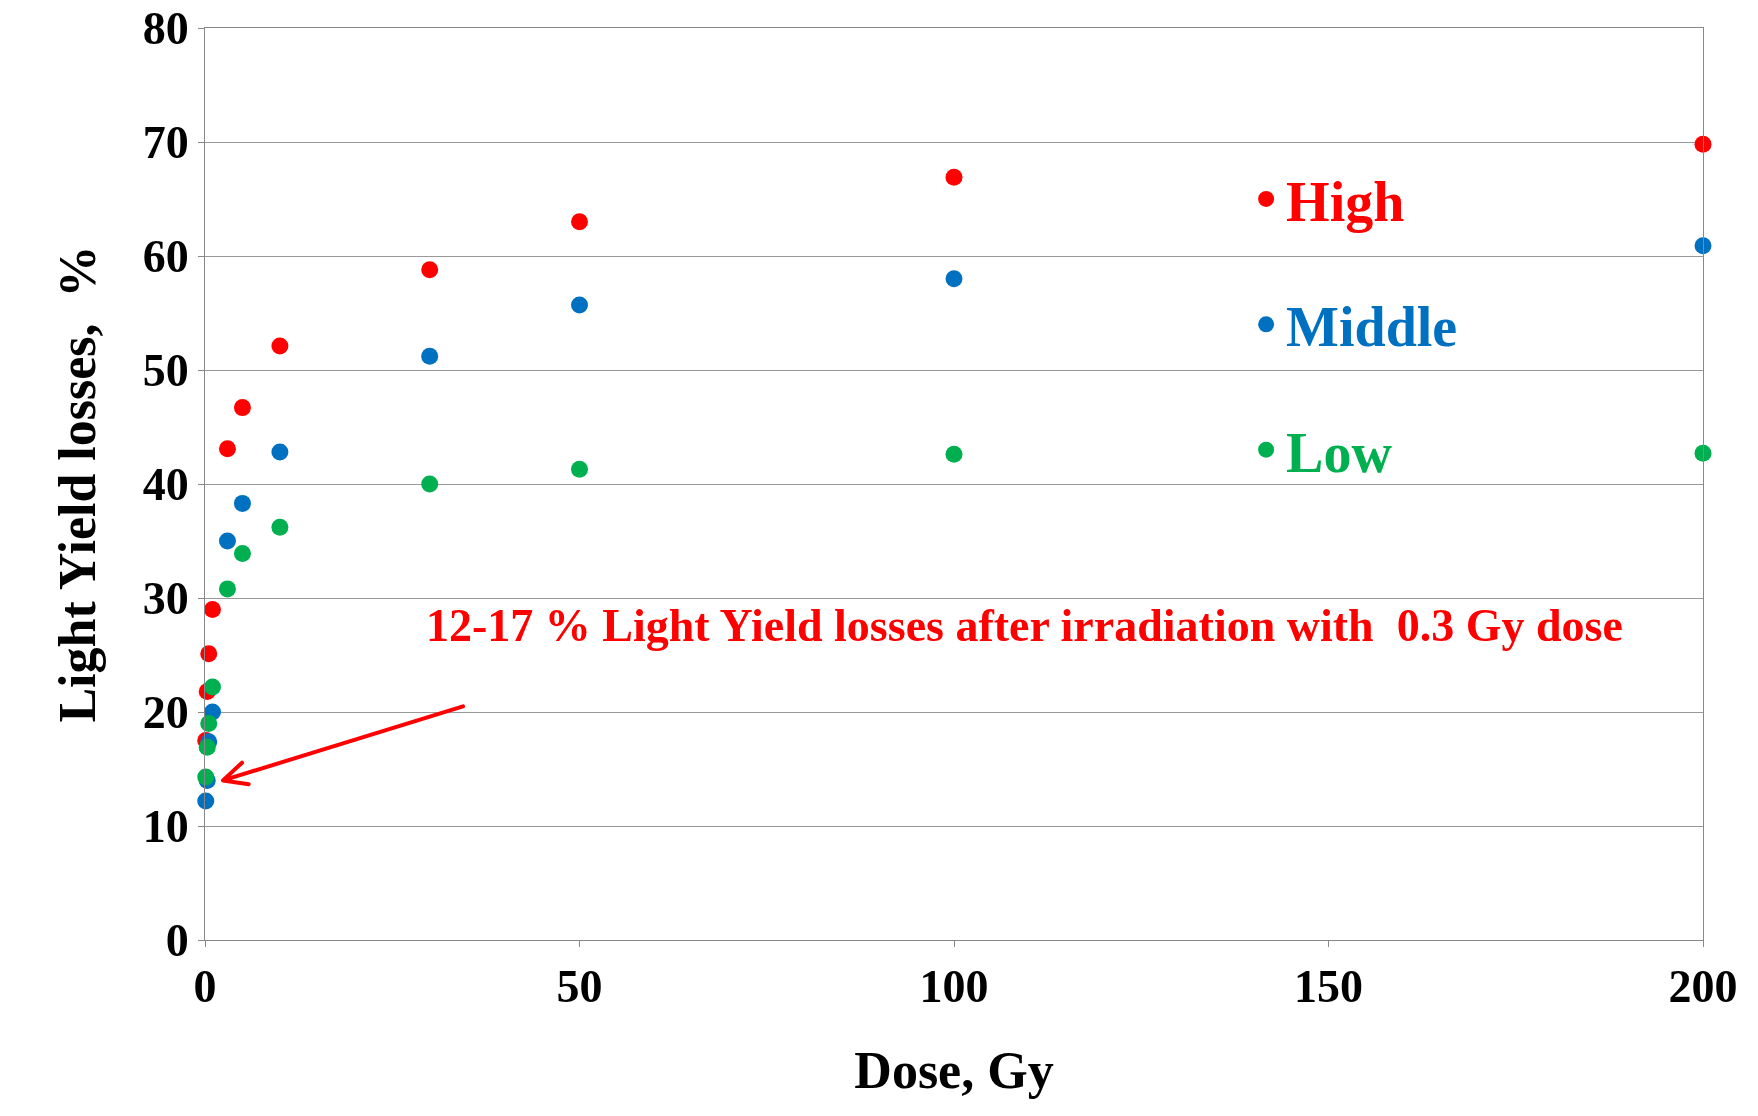 The width and height of the screenshot is (1758, 1116). What do you see at coordinates (165, 29) in the screenshot?
I see `y-tick-label: 80` at bounding box center [165, 29].